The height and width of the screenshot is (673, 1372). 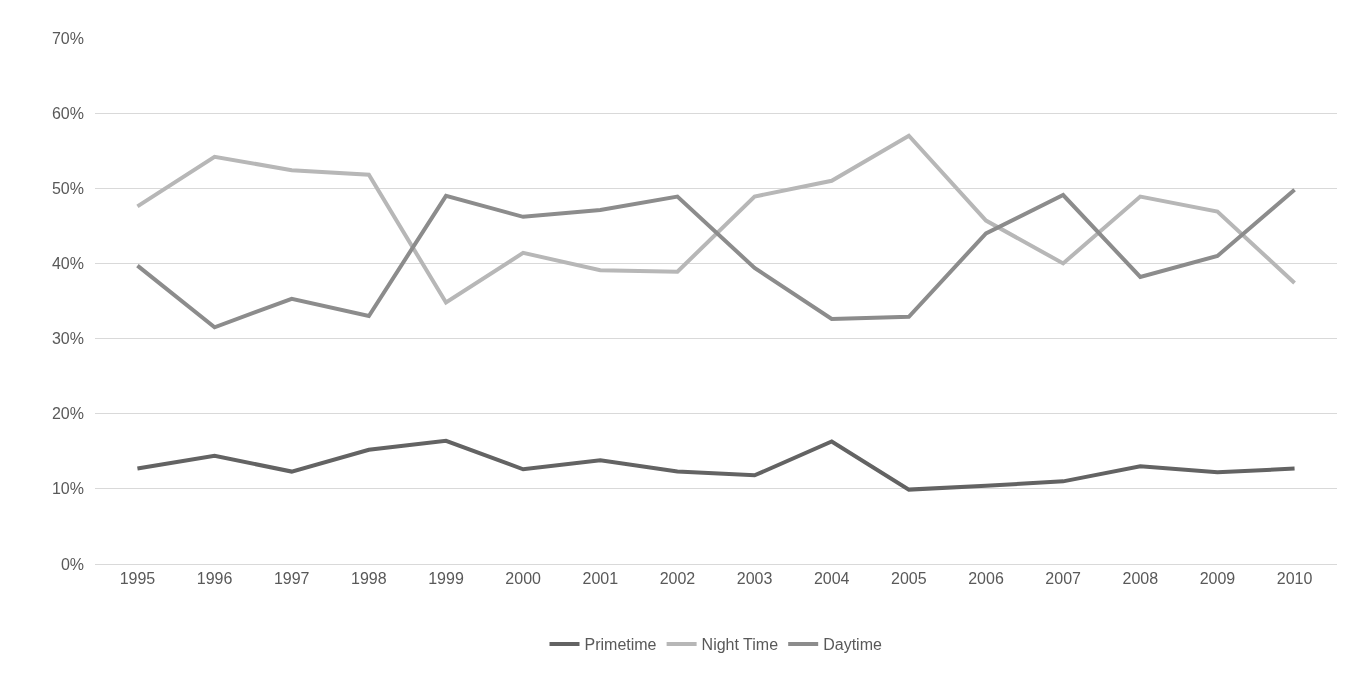 I want to click on y-tick-label: 10%, so click(x=67, y=489).